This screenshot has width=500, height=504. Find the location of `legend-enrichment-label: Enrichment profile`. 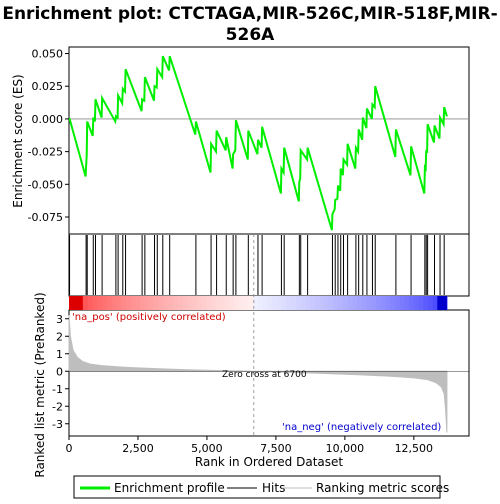

legend-enrichment-label: Enrichment profile is located at coordinates (169, 488).